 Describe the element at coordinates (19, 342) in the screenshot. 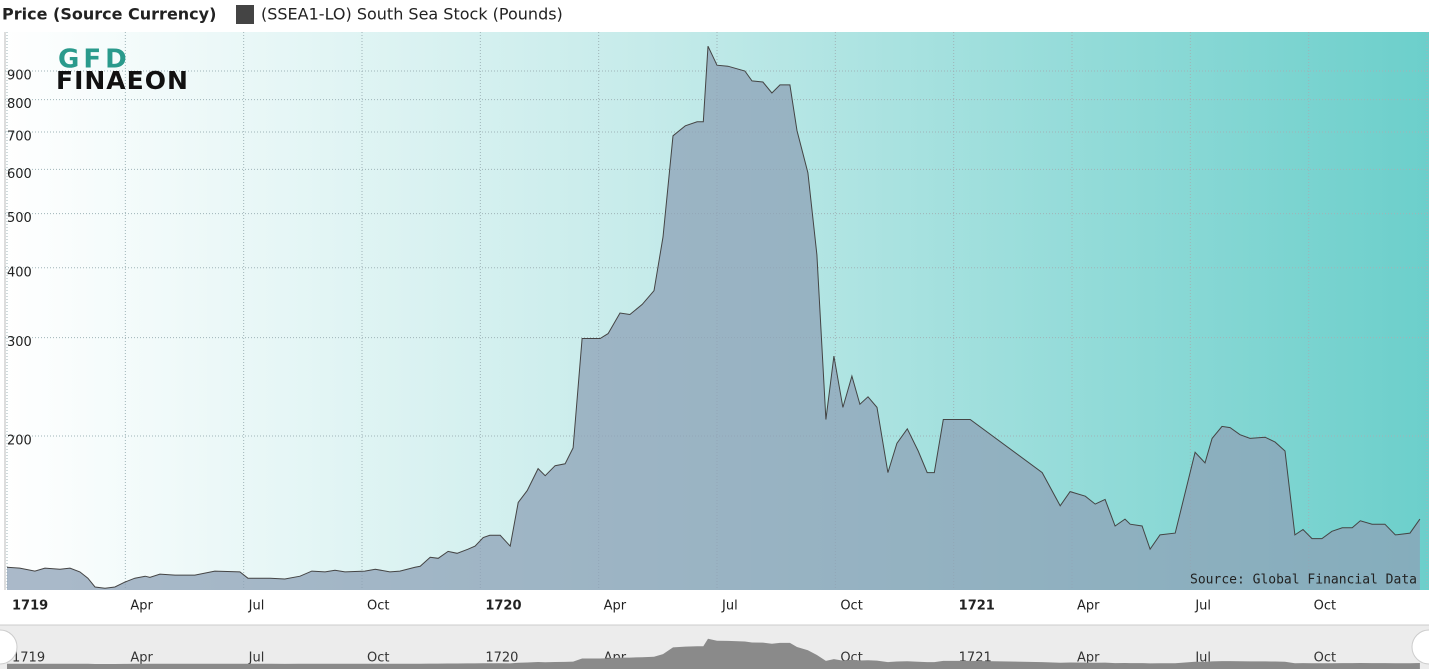

I see `y-tick-label: 300` at that location.